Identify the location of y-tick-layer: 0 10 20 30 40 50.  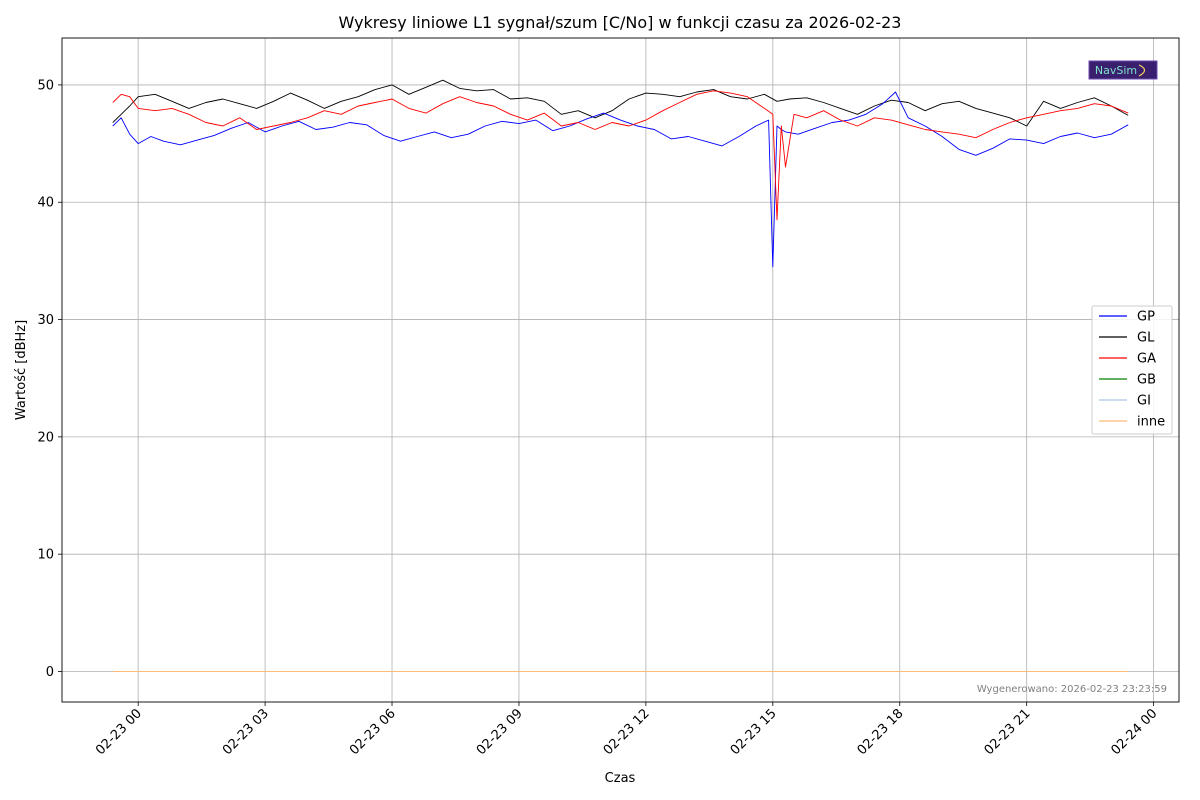
(49, 379).